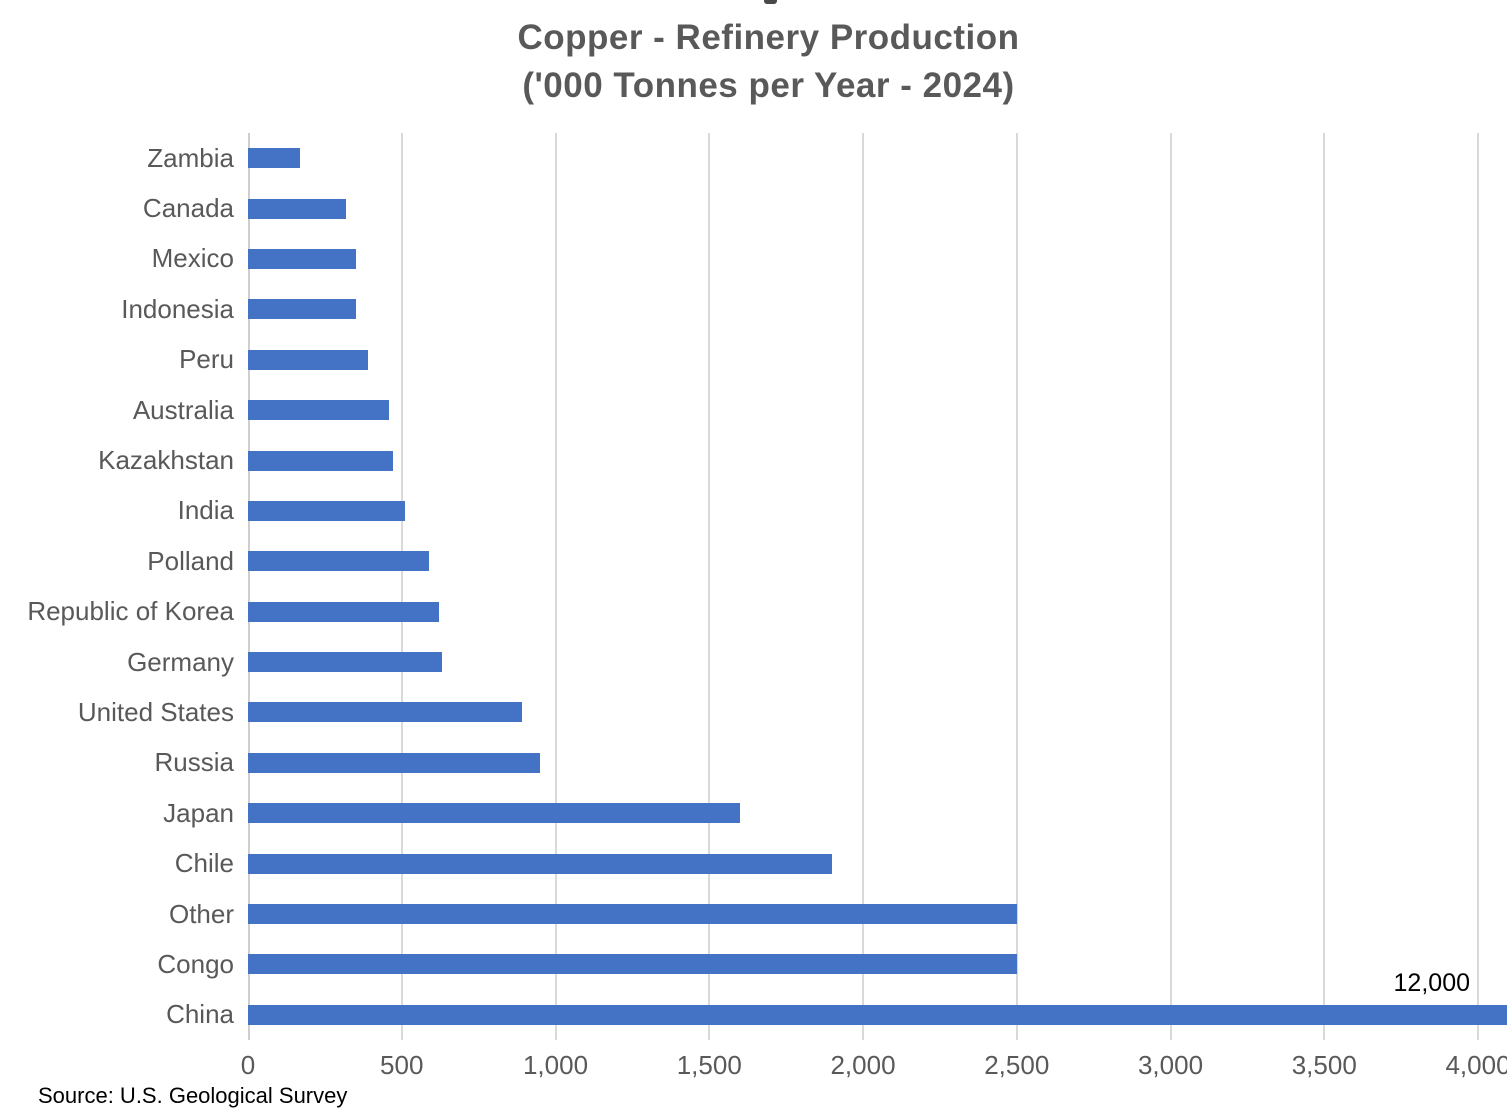 The width and height of the screenshot is (1507, 1118). What do you see at coordinates (343, 611) in the screenshot?
I see `bar-republic-of-korea` at bounding box center [343, 611].